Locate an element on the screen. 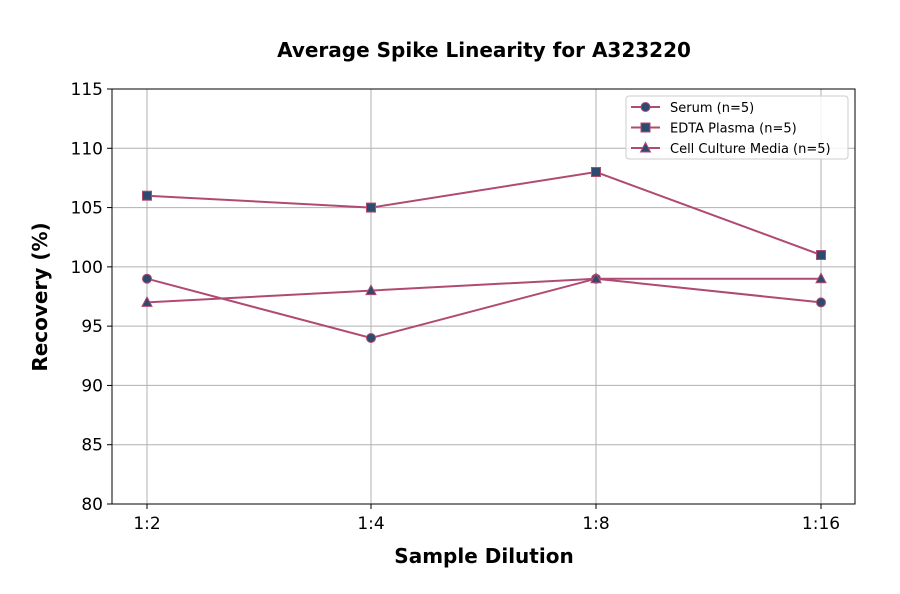  y-tick-label: 80 is located at coordinates (92, 505).